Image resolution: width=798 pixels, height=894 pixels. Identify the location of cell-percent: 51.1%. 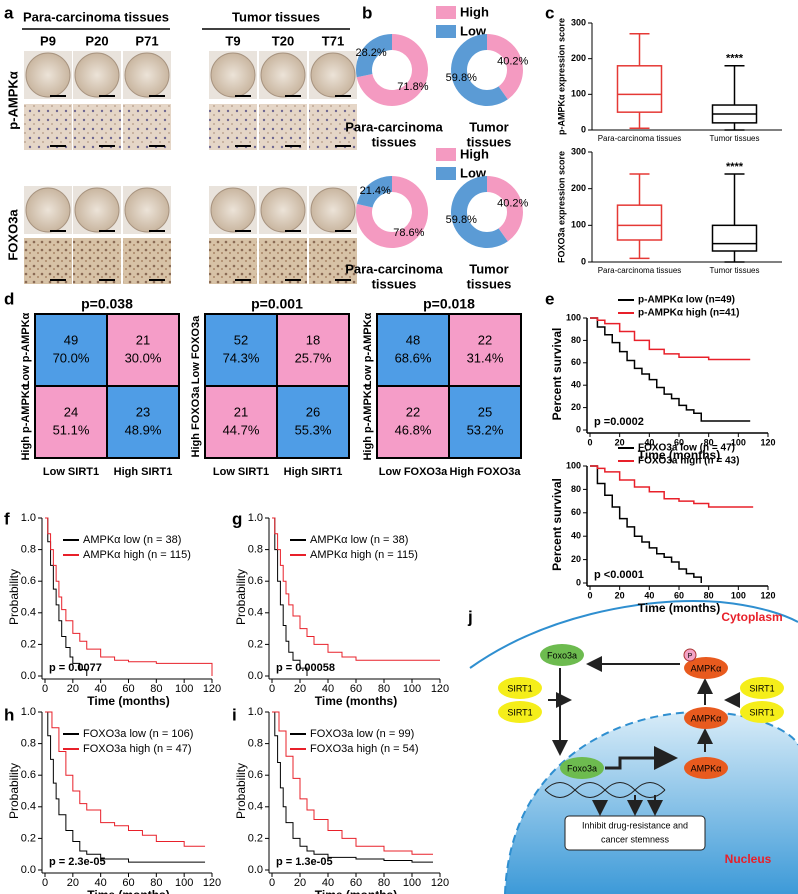
(71, 429).